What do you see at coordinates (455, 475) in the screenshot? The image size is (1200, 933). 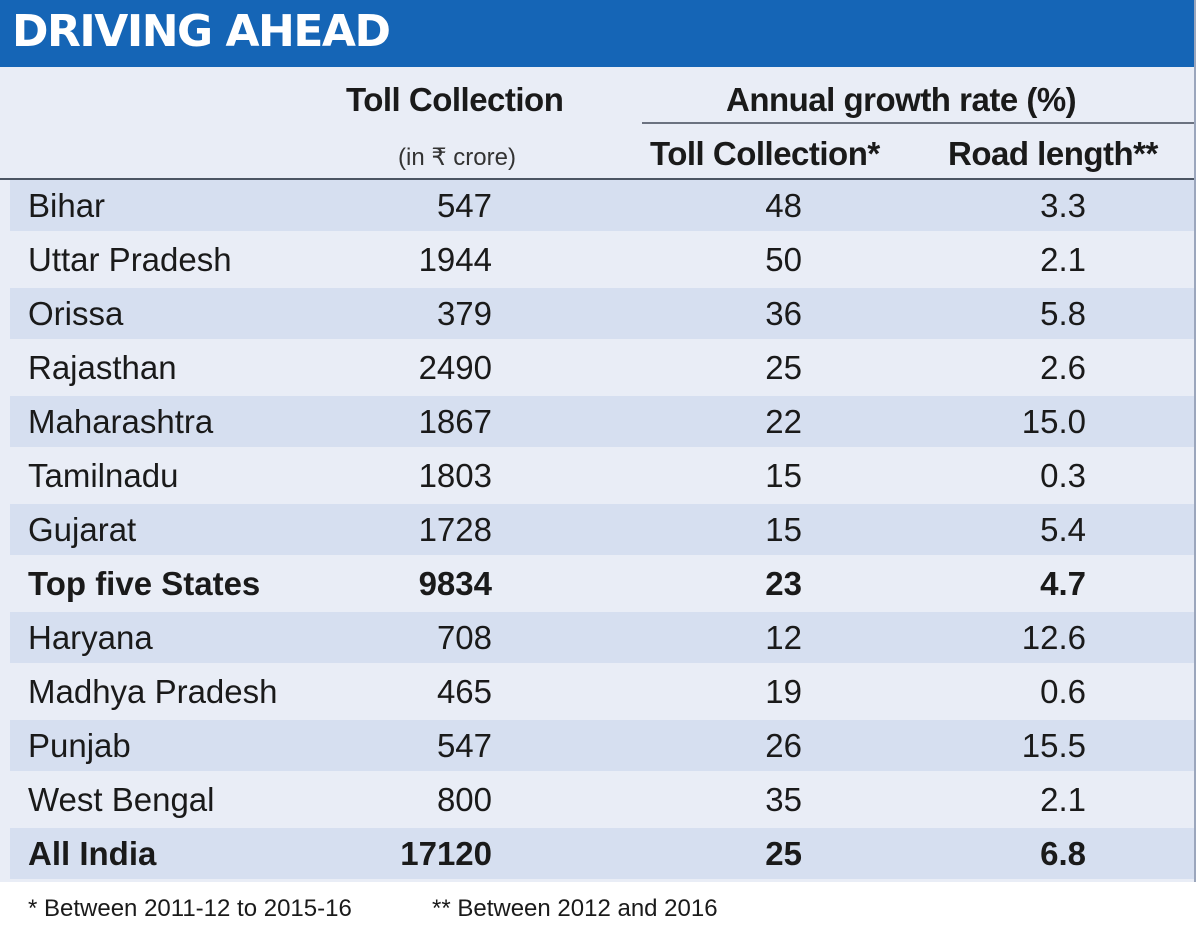 I see `toll-collection-cell: 1803` at bounding box center [455, 475].